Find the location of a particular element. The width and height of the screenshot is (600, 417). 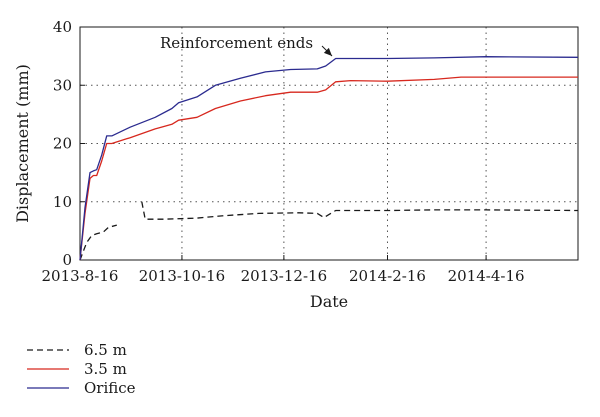

x-tick-label: 2013-8-16 is located at coordinates (80, 276).